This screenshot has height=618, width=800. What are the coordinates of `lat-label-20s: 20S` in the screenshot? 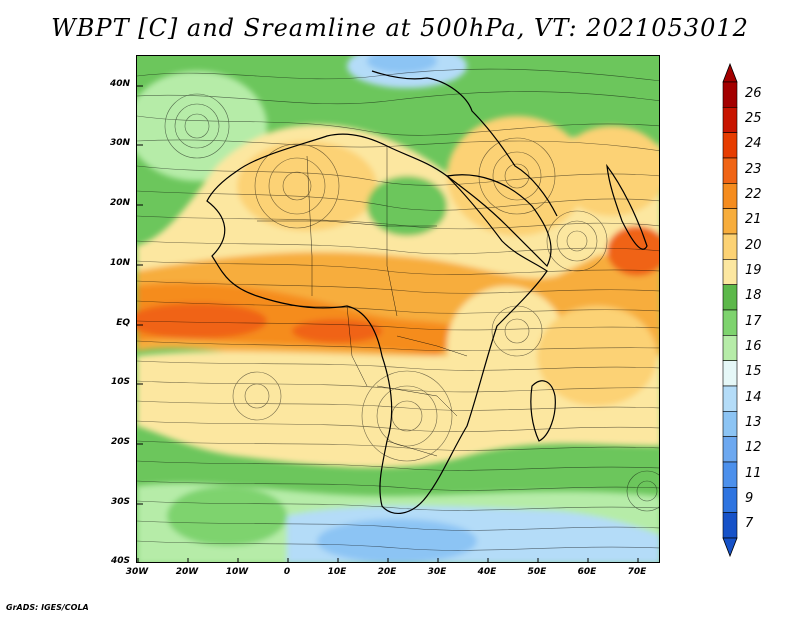 It's located at (120, 442).